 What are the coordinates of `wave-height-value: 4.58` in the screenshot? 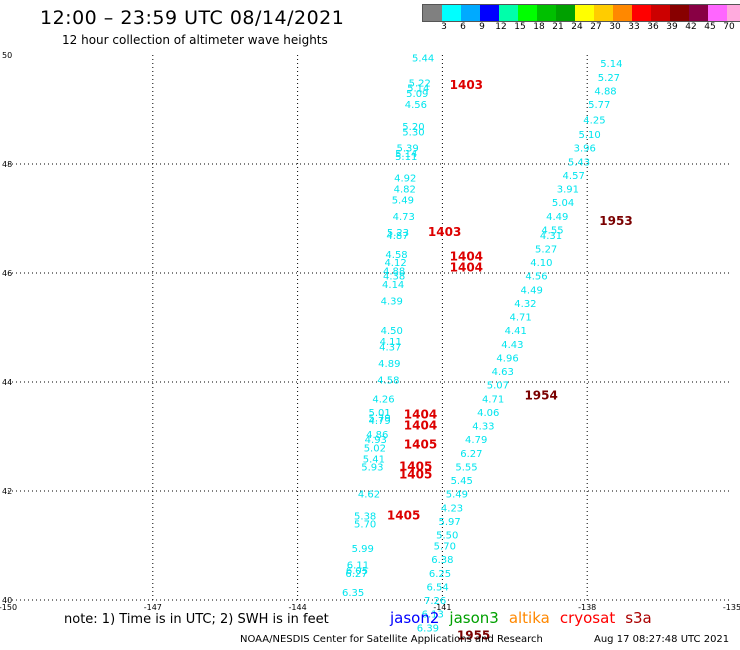 It's located at (396, 255).